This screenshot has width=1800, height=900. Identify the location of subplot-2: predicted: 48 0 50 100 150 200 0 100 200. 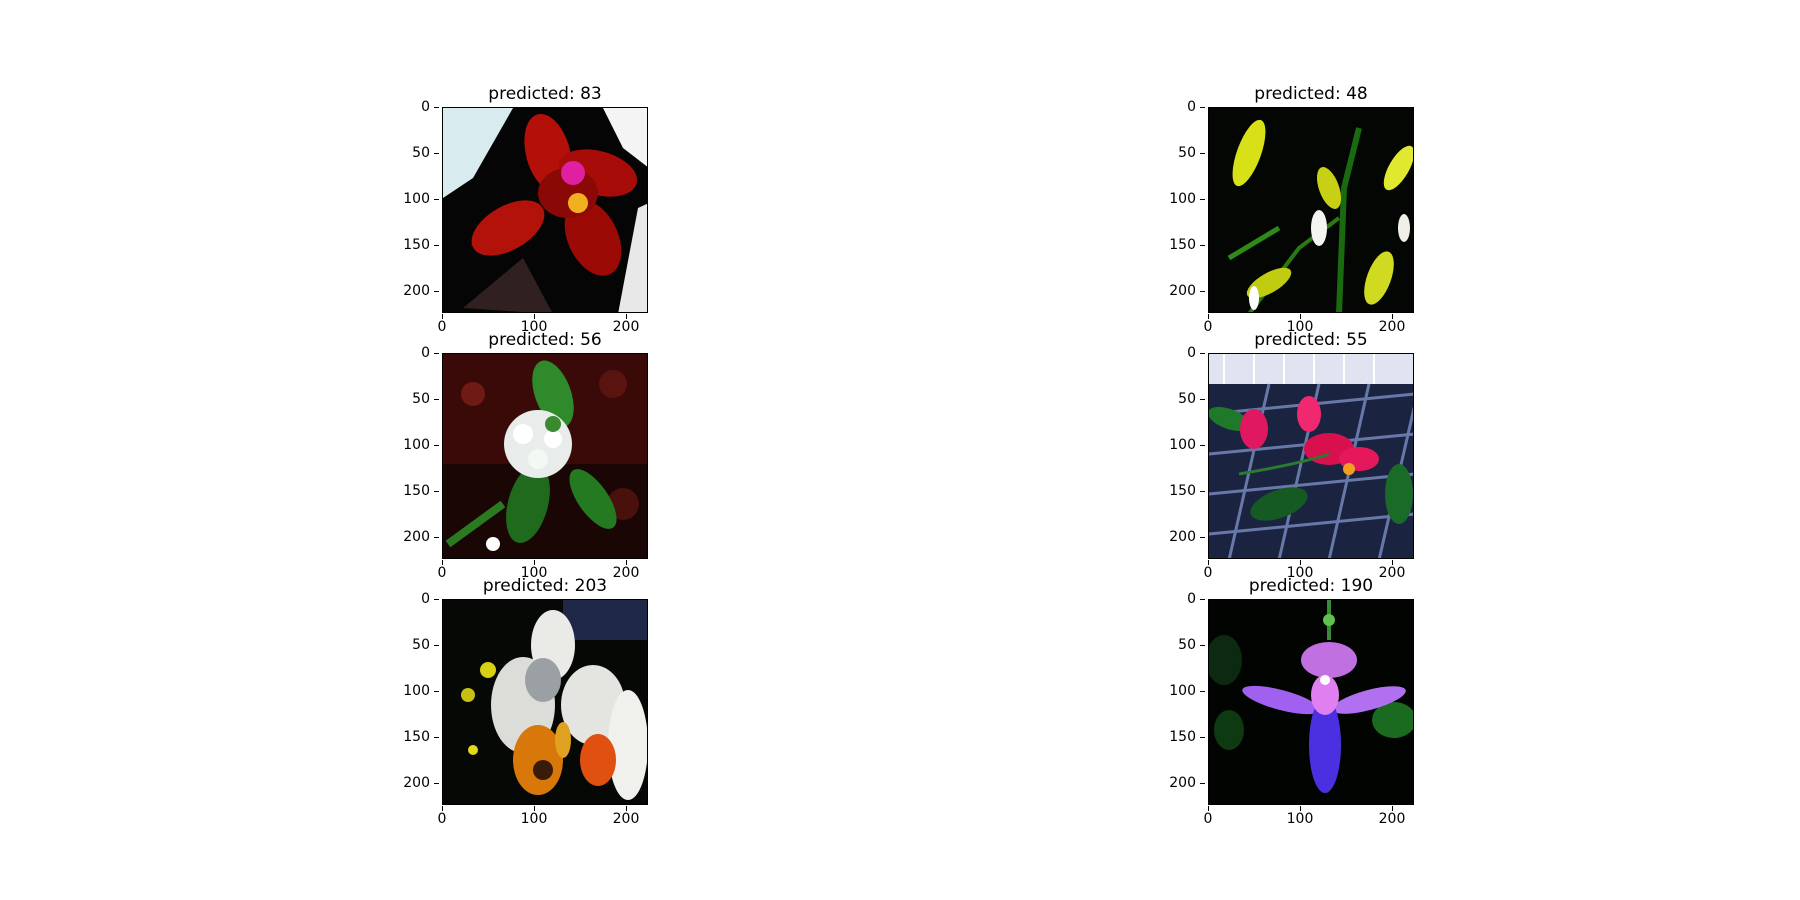
(1300, 209).